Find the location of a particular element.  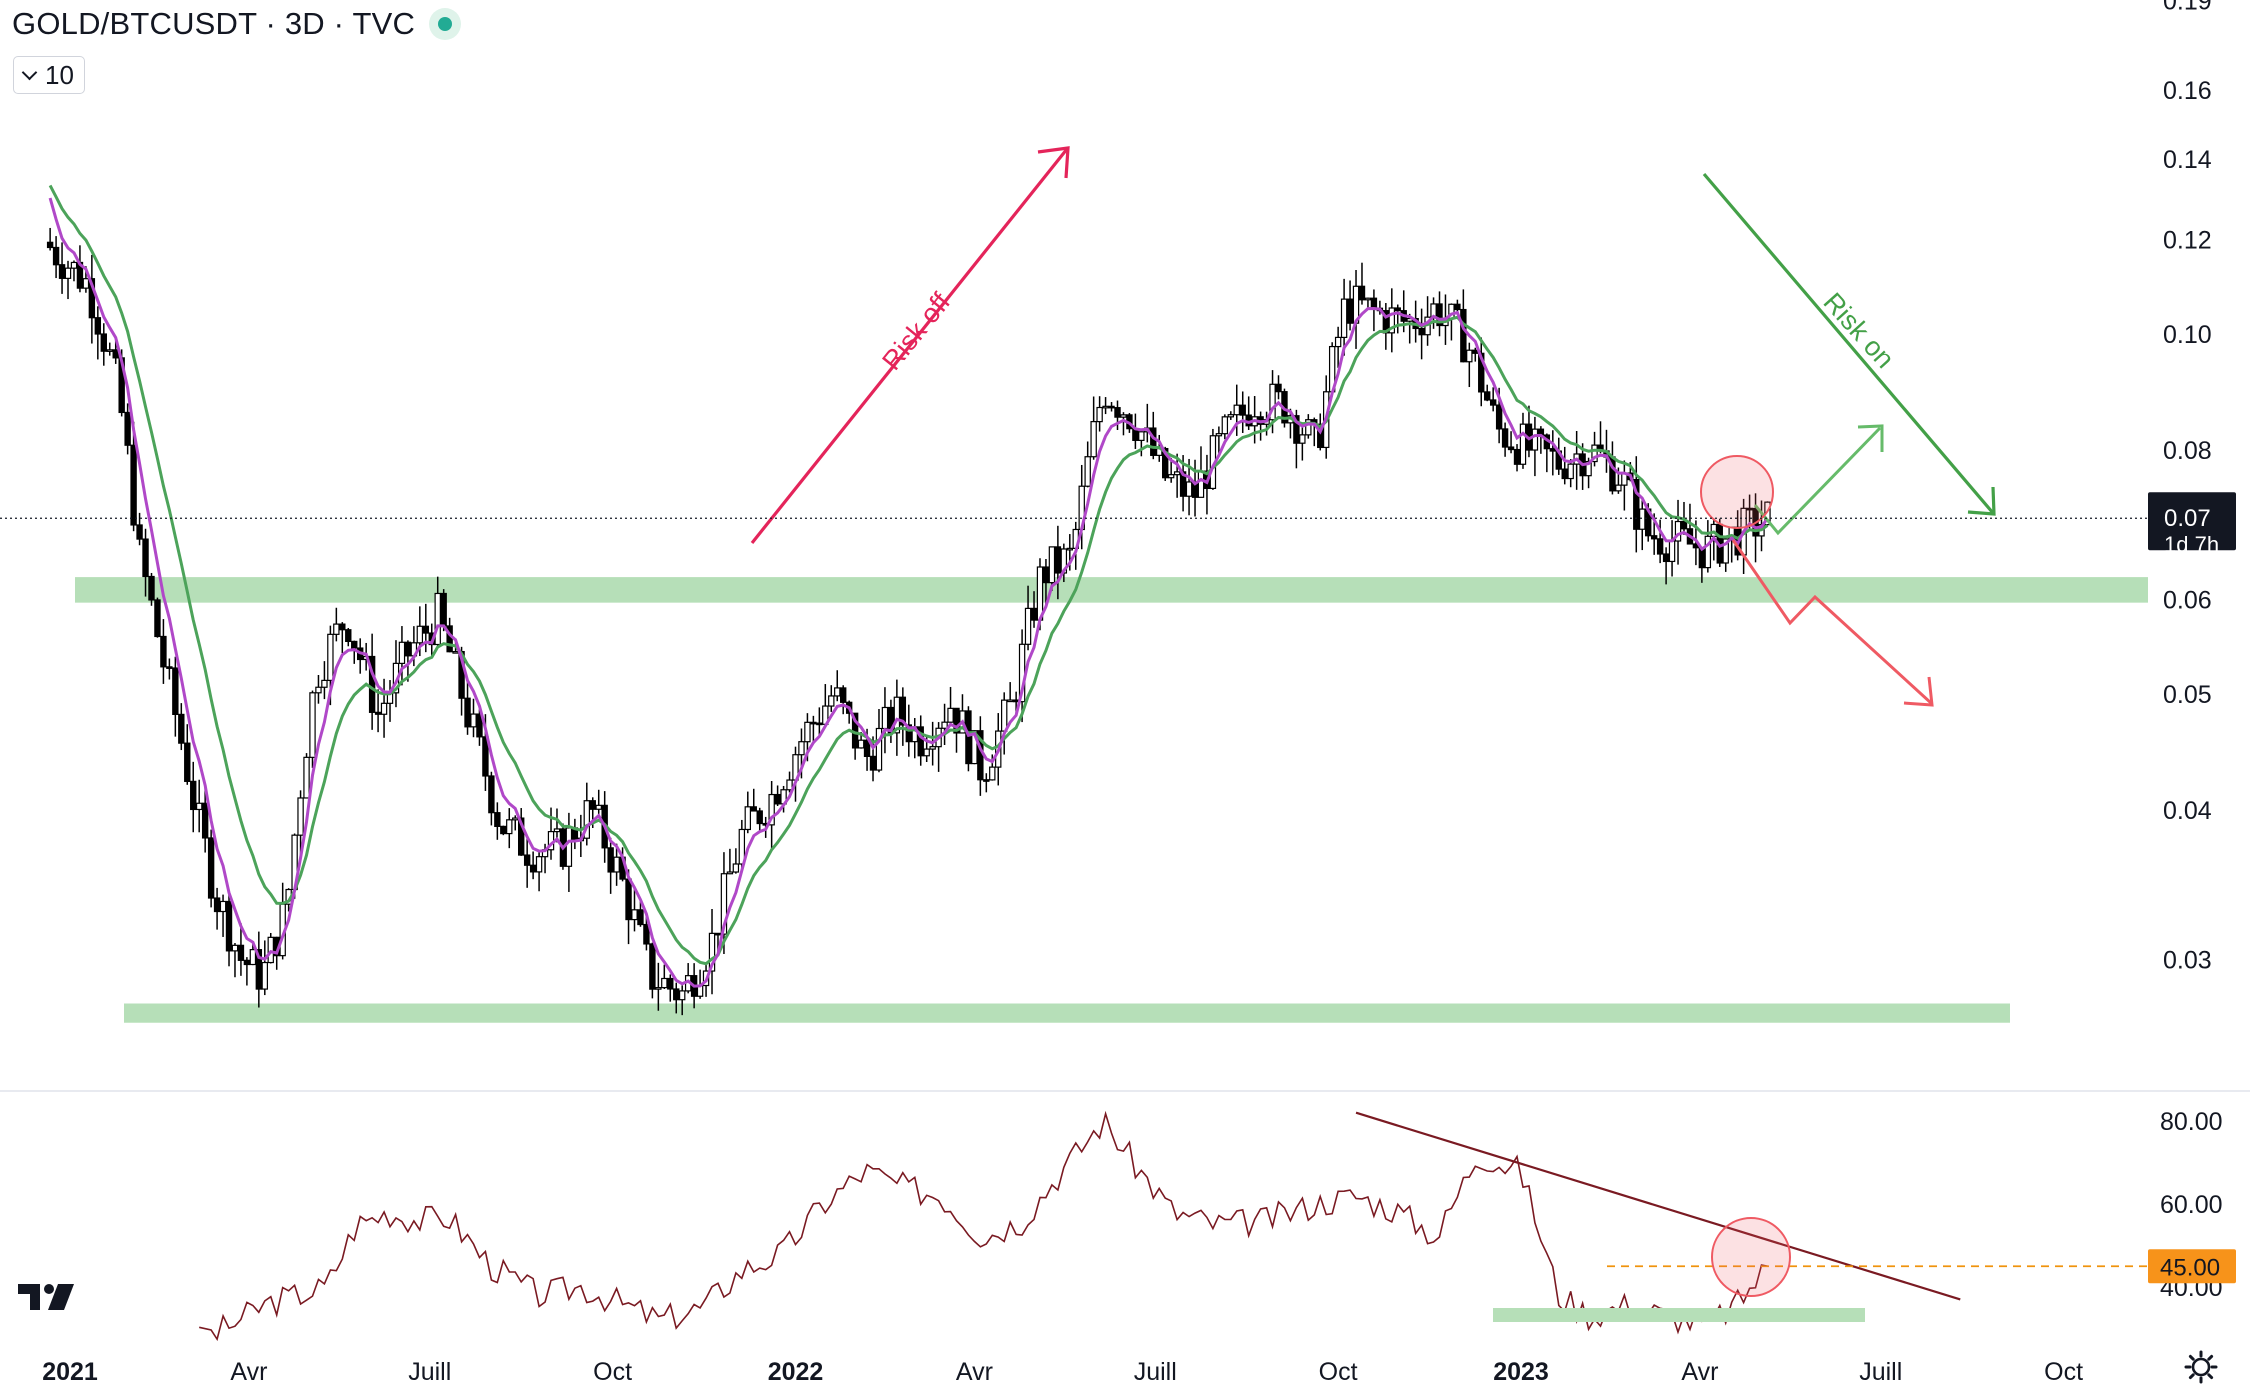

time-axis-tick: Oct is located at coordinates (2063, 1372).